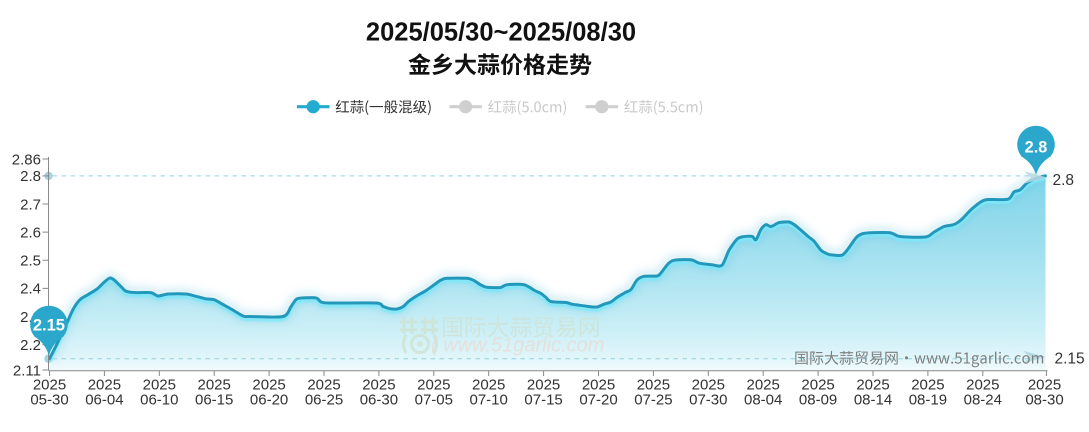 The image size is (1089, 432). I want to click on svg-text: 07-25, so click(653, 400).